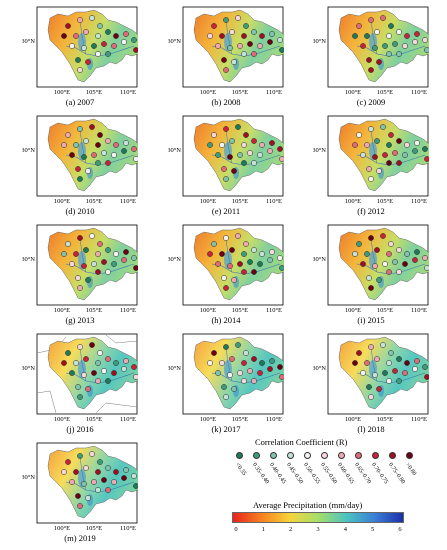 The image size is (447, 550). What do you see at coordinates (371, 160) in the screenshot?
I see `map-2012: 30°N 100°E 105°E 110°E` at bounding box center [371, 160].